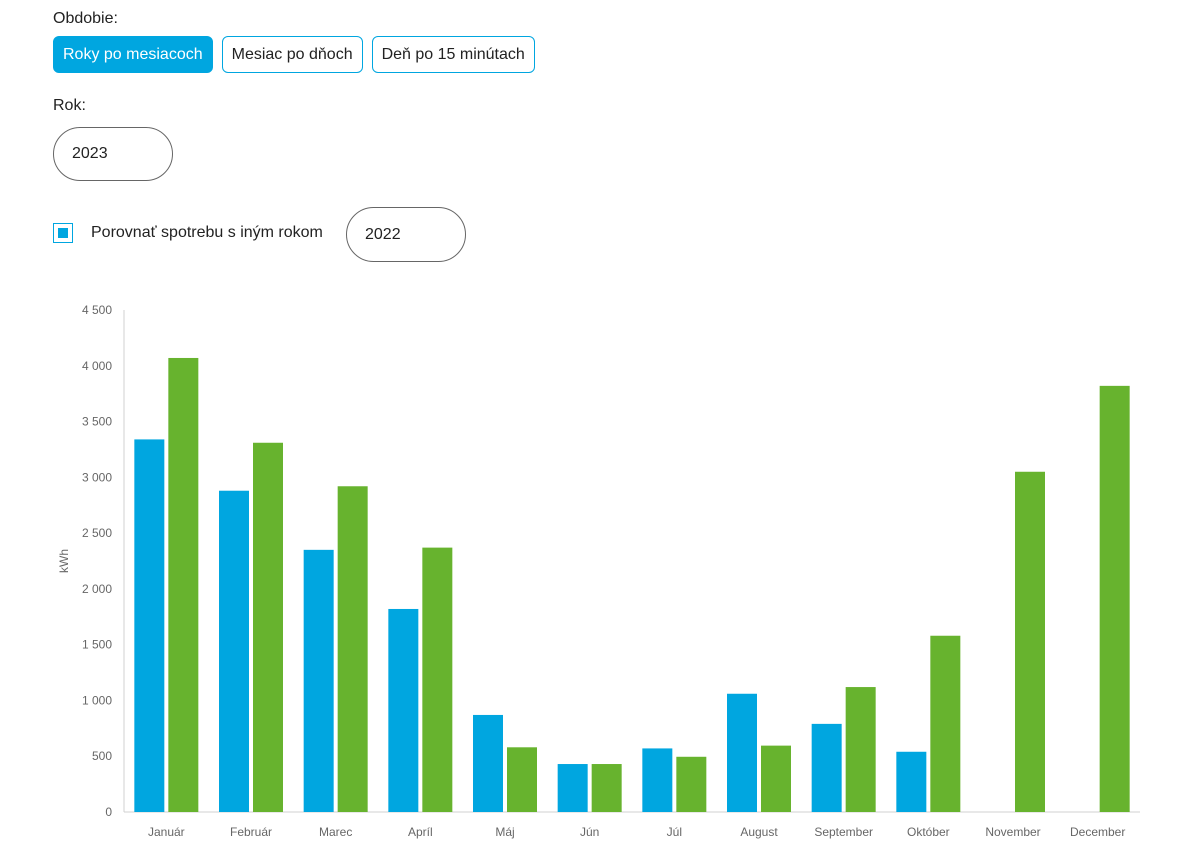  I want to click on year-select-value: 2023, so click(90, 153).